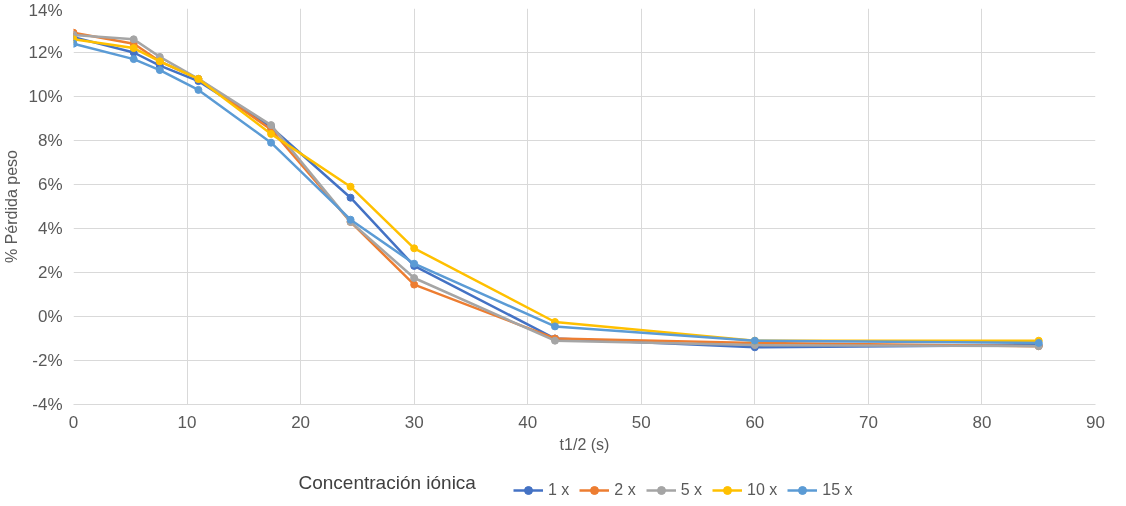 This screenshot has width=1126, height=506. What do you see at coordinates (982, 422) in the screenshot?
I see `x-tick-label: 80` at bounding box center [982, 422].